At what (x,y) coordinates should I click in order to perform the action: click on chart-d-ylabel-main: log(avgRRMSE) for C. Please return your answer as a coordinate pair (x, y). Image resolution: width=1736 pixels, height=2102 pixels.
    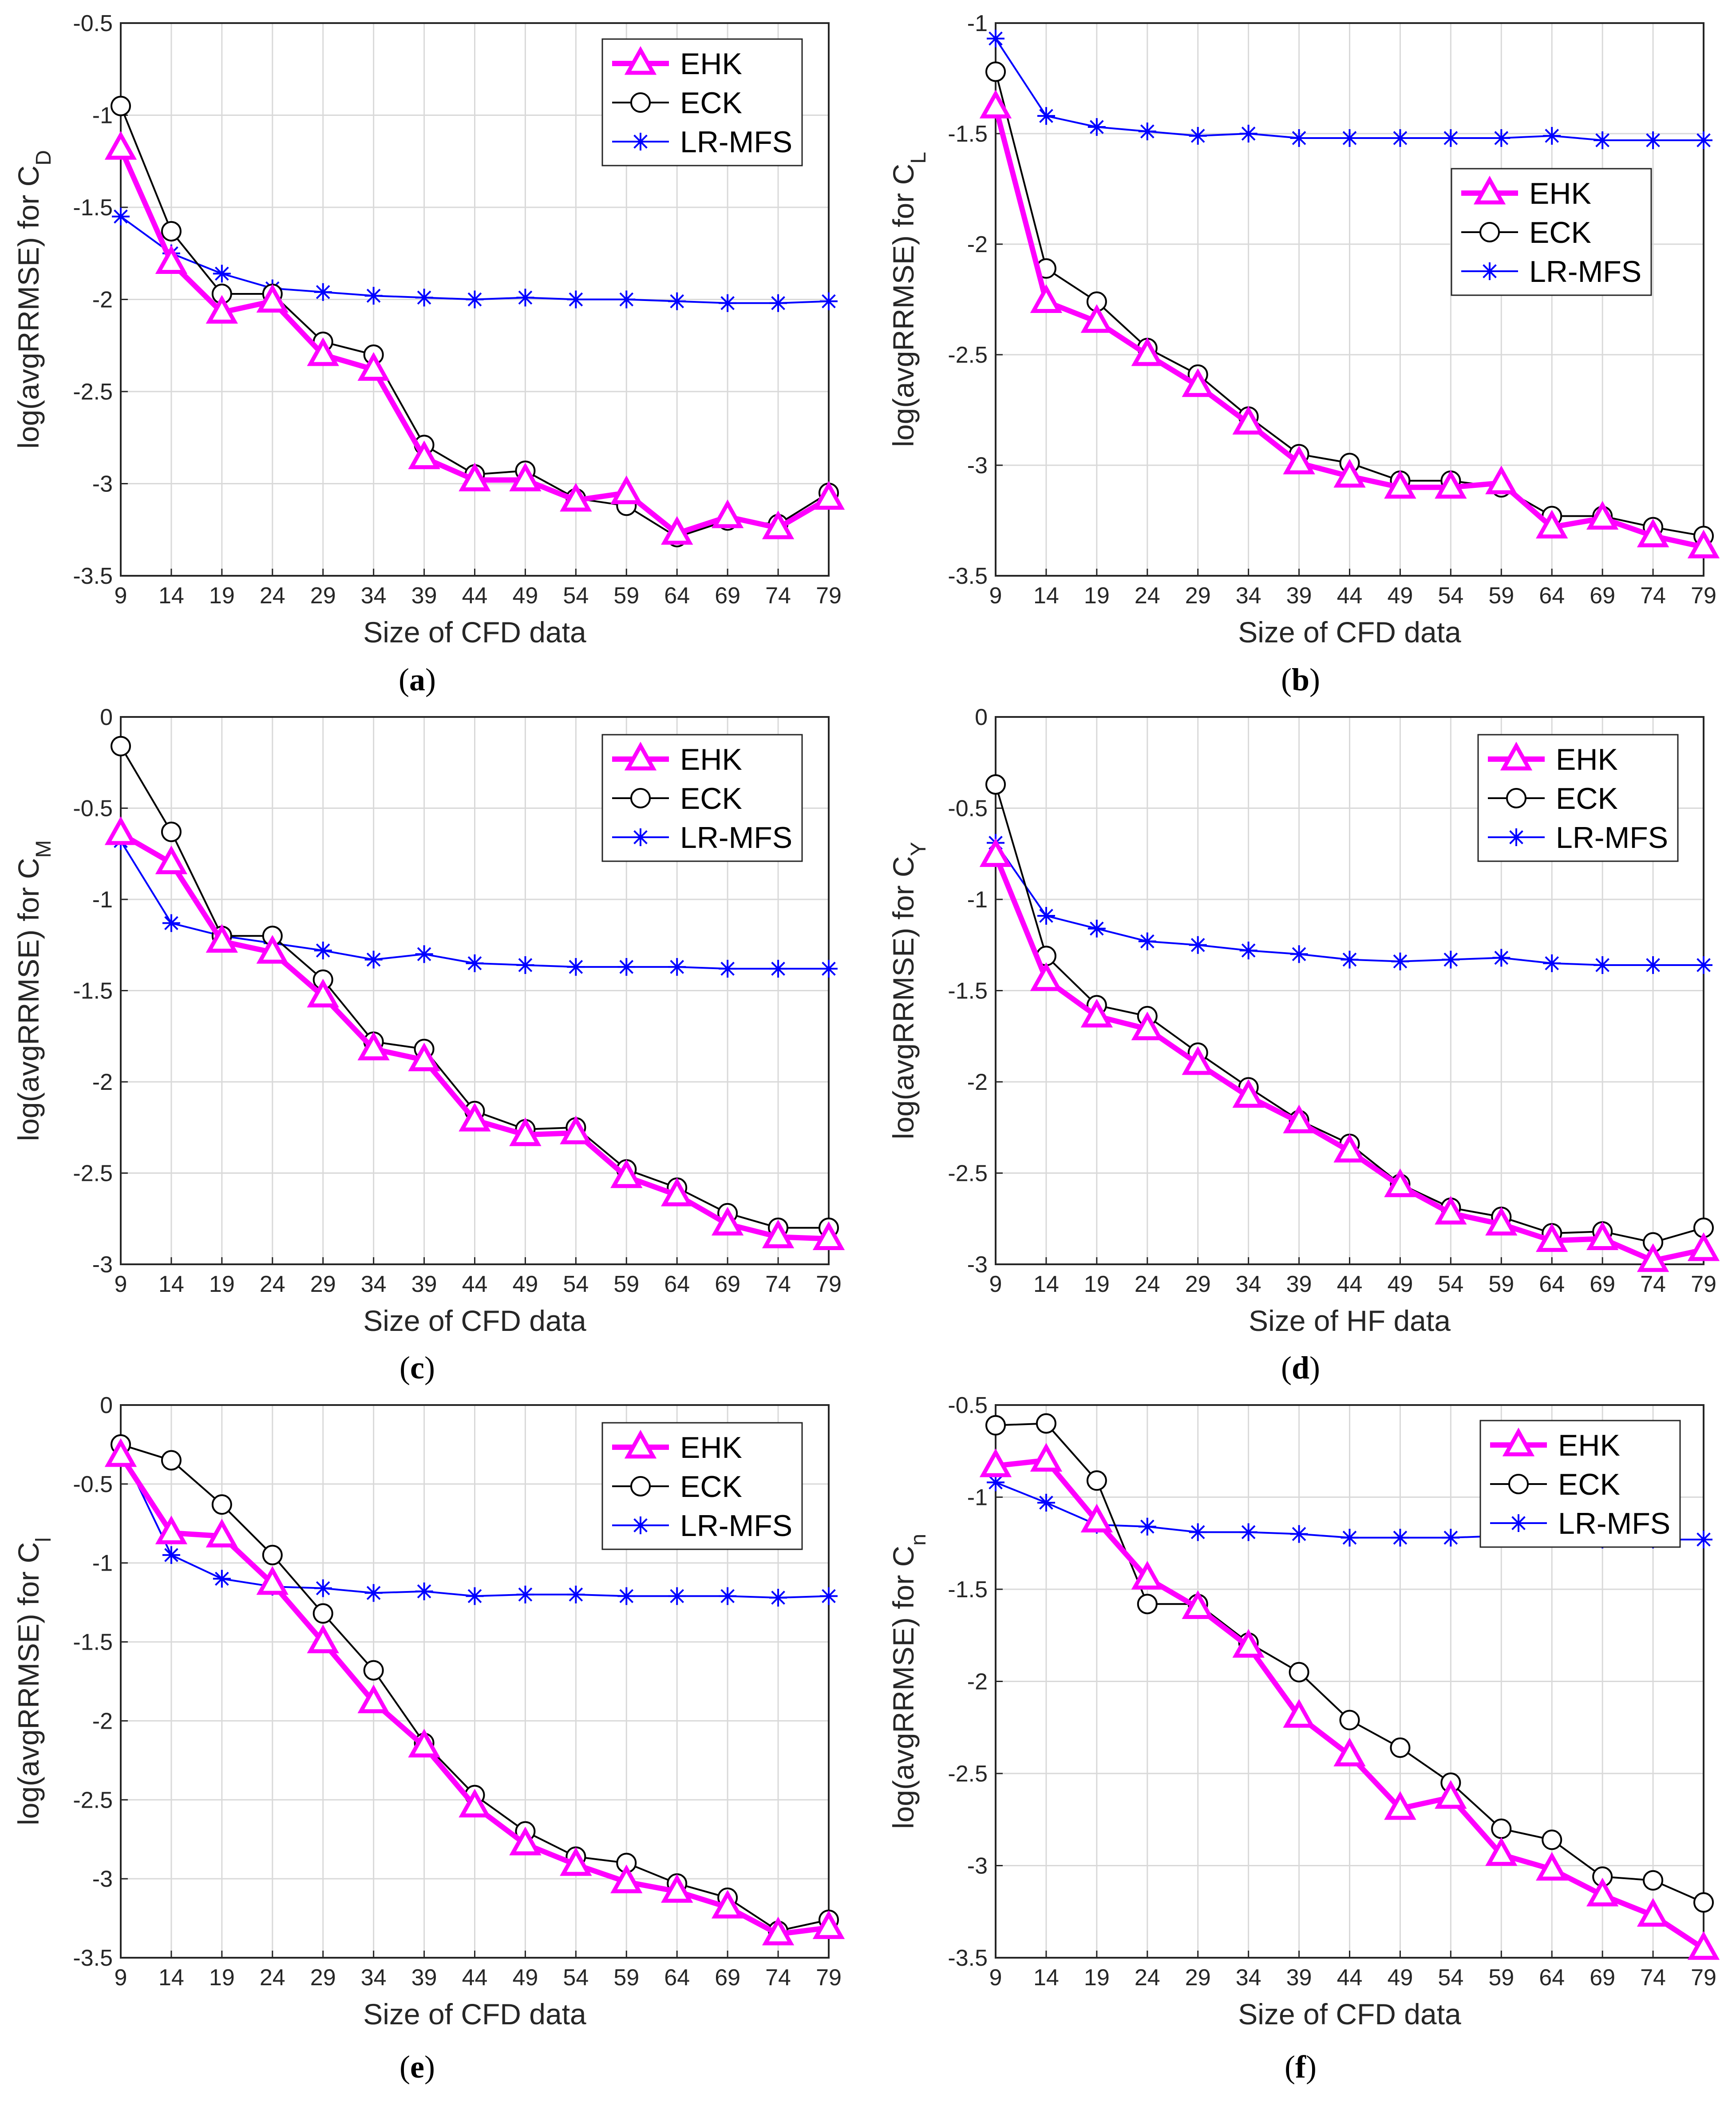
    Looking at the image, I should click on (903, 997).